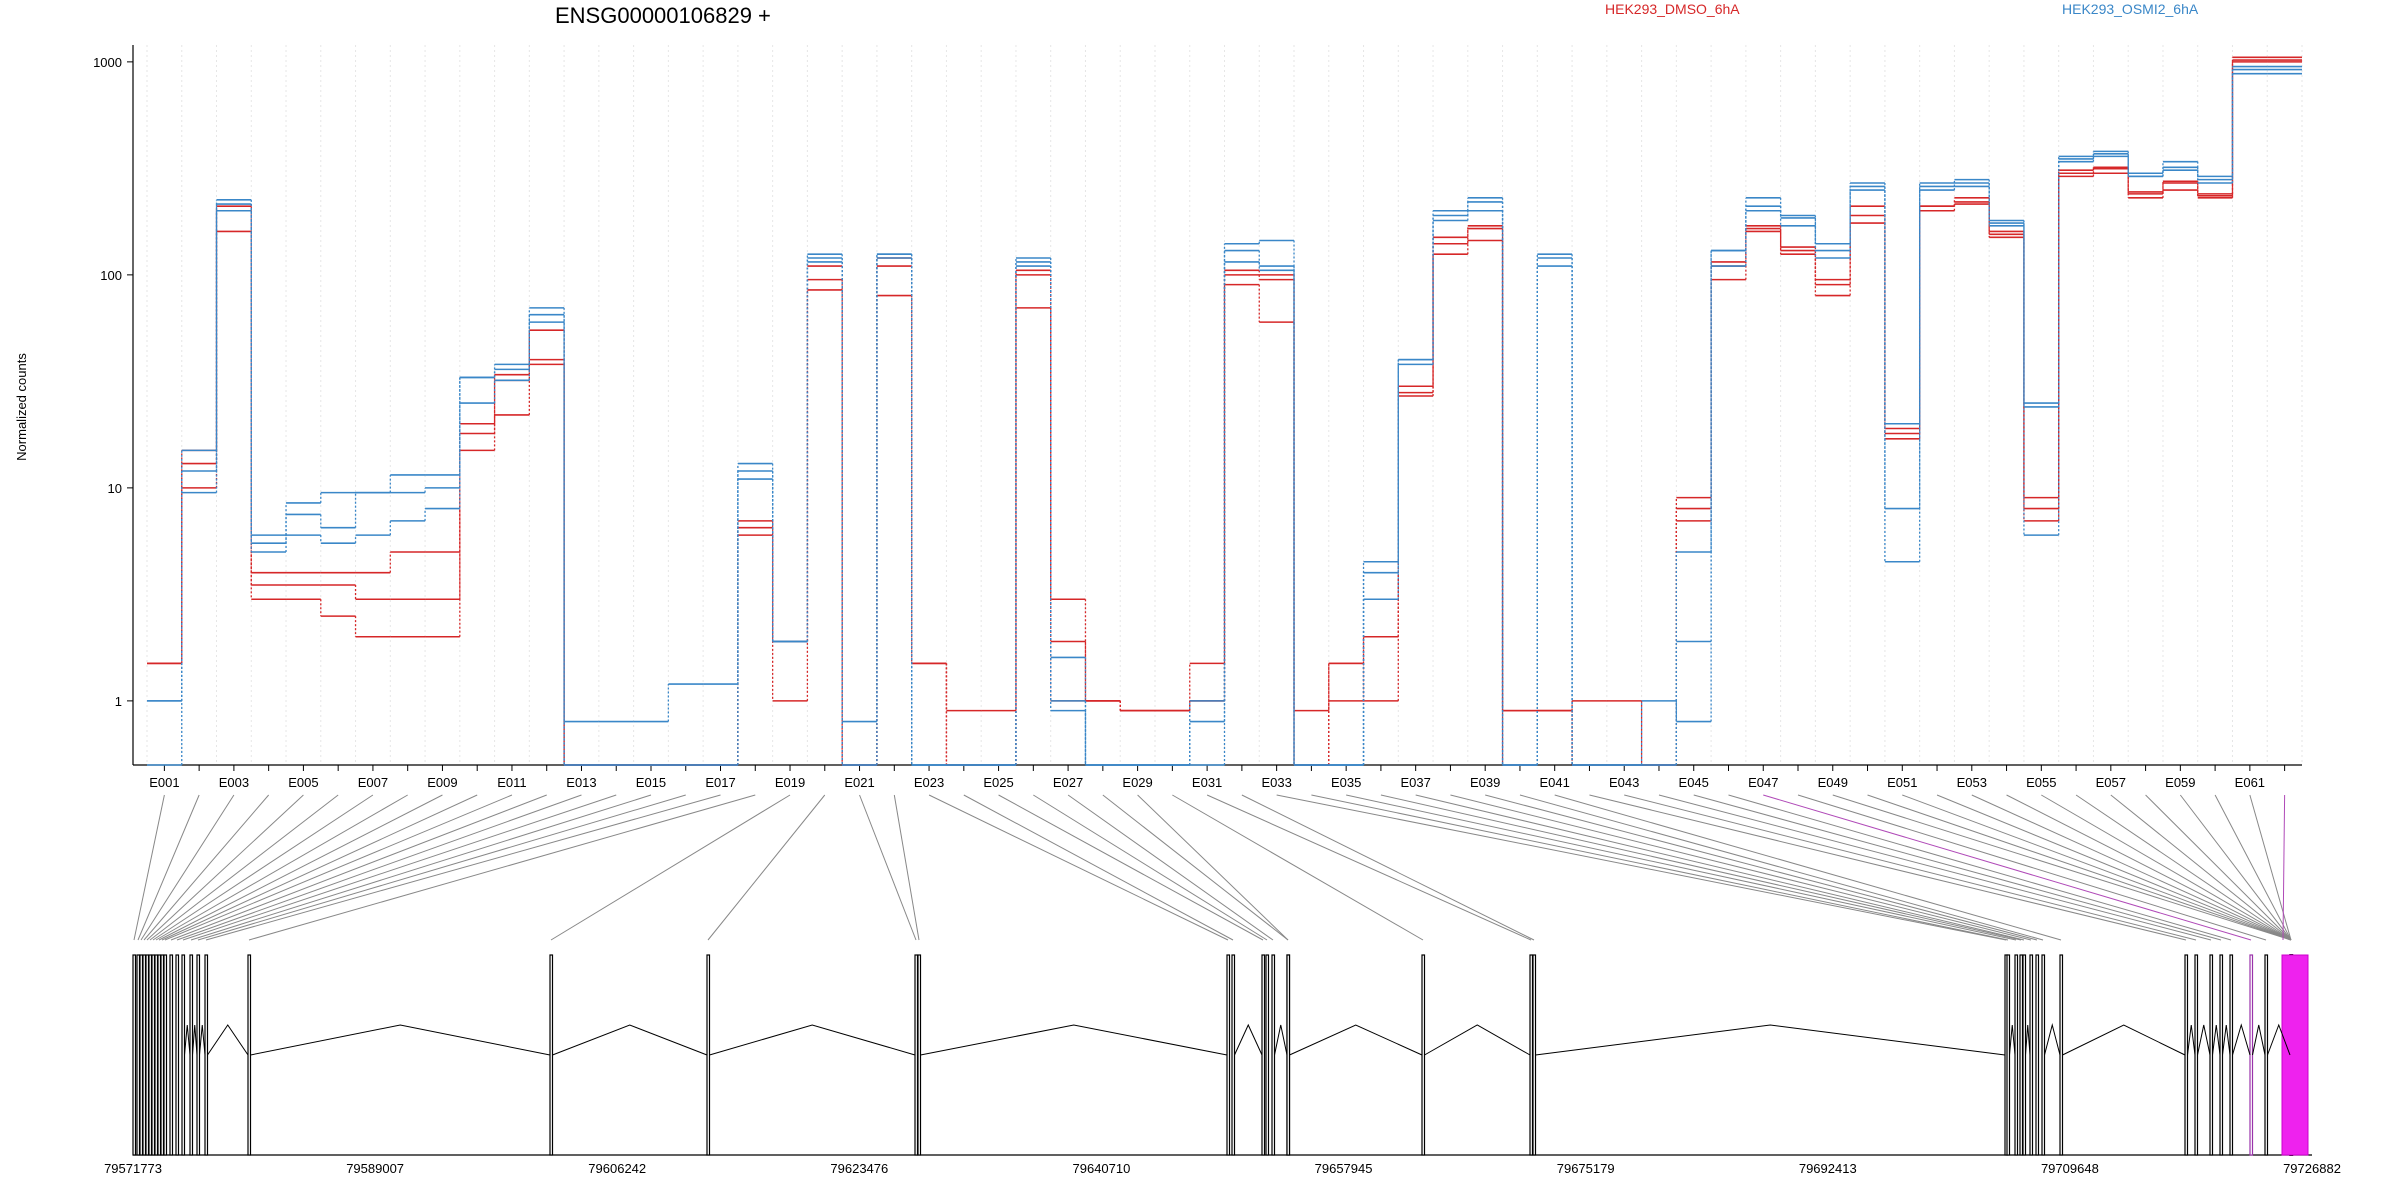 The image size is (2400, 1200). Describe the element at coordinates (2130, 9) in the screenshot. I see `legend-osmi2: HEK293_OSMI2_6hA` at that location.